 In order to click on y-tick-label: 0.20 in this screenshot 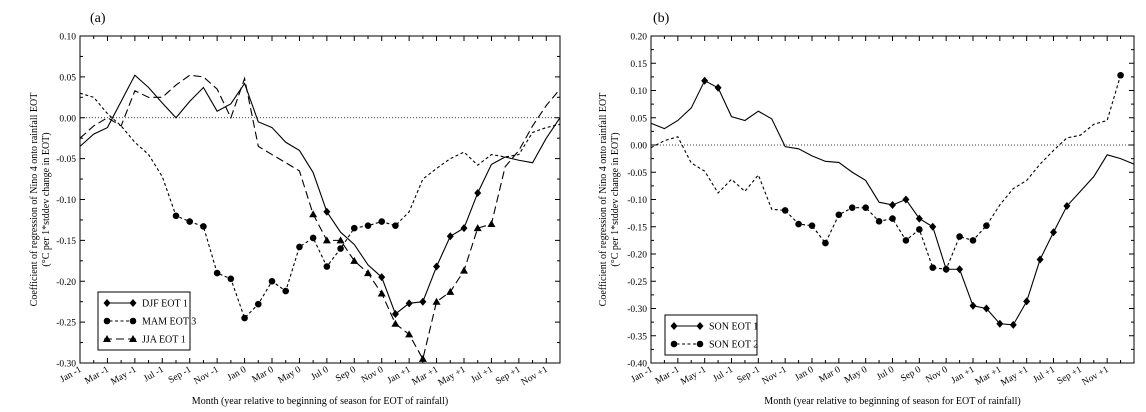, I will do `click(638, 38)`.